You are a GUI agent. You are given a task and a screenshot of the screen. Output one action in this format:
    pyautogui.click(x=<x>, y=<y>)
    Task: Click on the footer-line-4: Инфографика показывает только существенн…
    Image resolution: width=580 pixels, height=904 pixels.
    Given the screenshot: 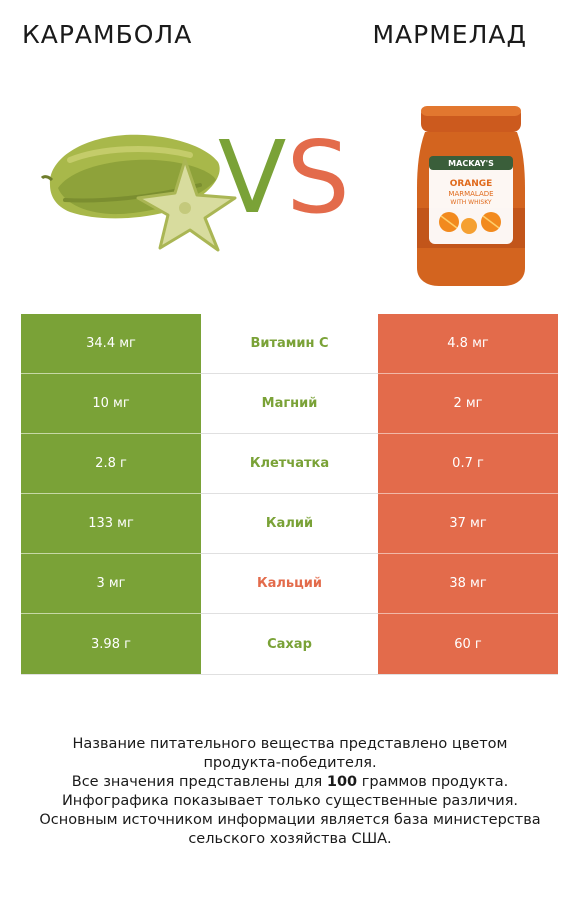 What is the action you would take?
    pyautogui.click(x=290, y=801)
    